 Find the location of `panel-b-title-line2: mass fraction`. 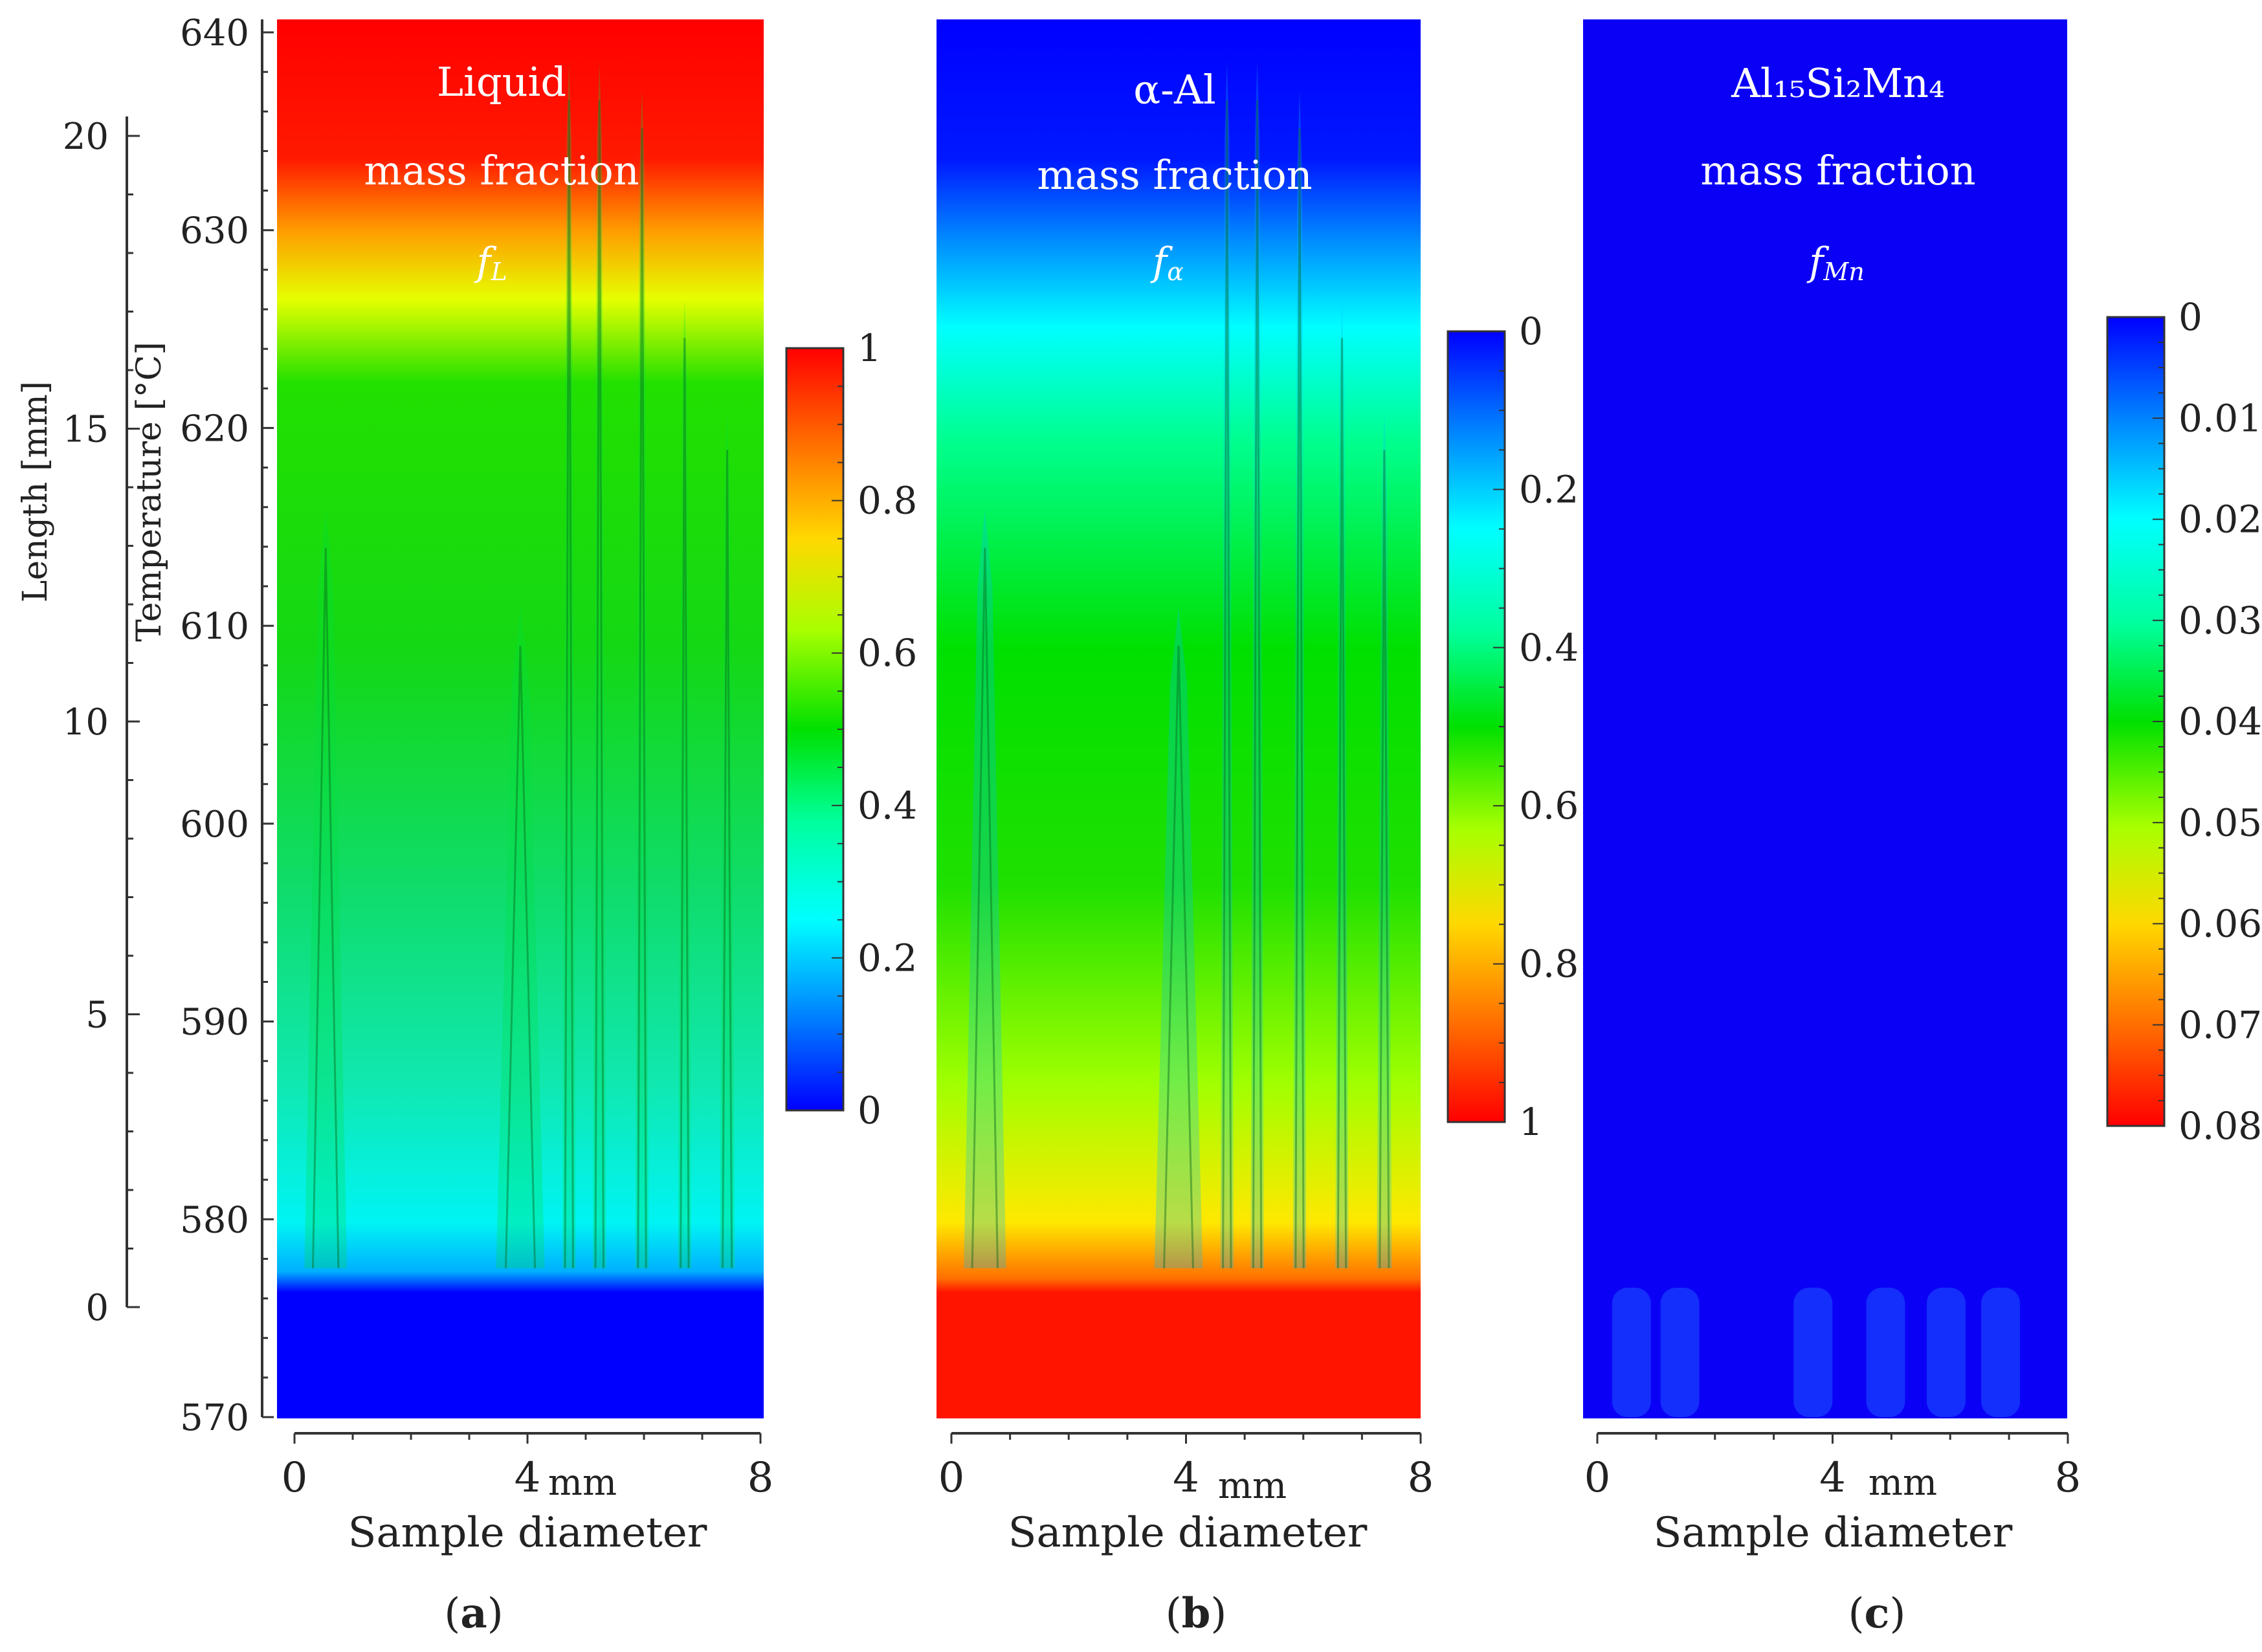

panel-b-title-line2: mass fraction is located at coordinates (1175, 175).